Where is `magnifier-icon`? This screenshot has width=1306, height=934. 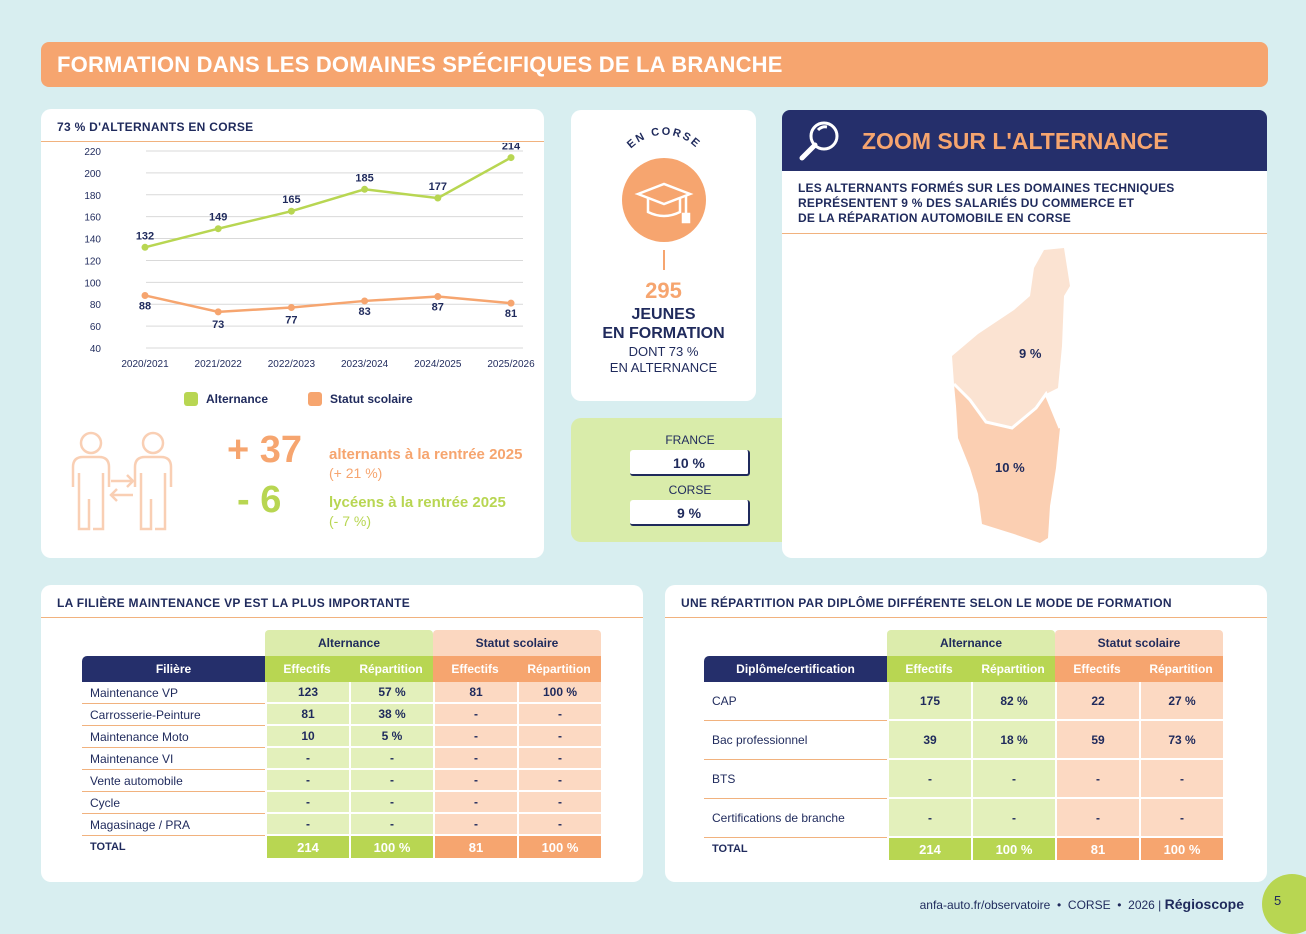 magnifier-icon is located at coordinates (819, 141).